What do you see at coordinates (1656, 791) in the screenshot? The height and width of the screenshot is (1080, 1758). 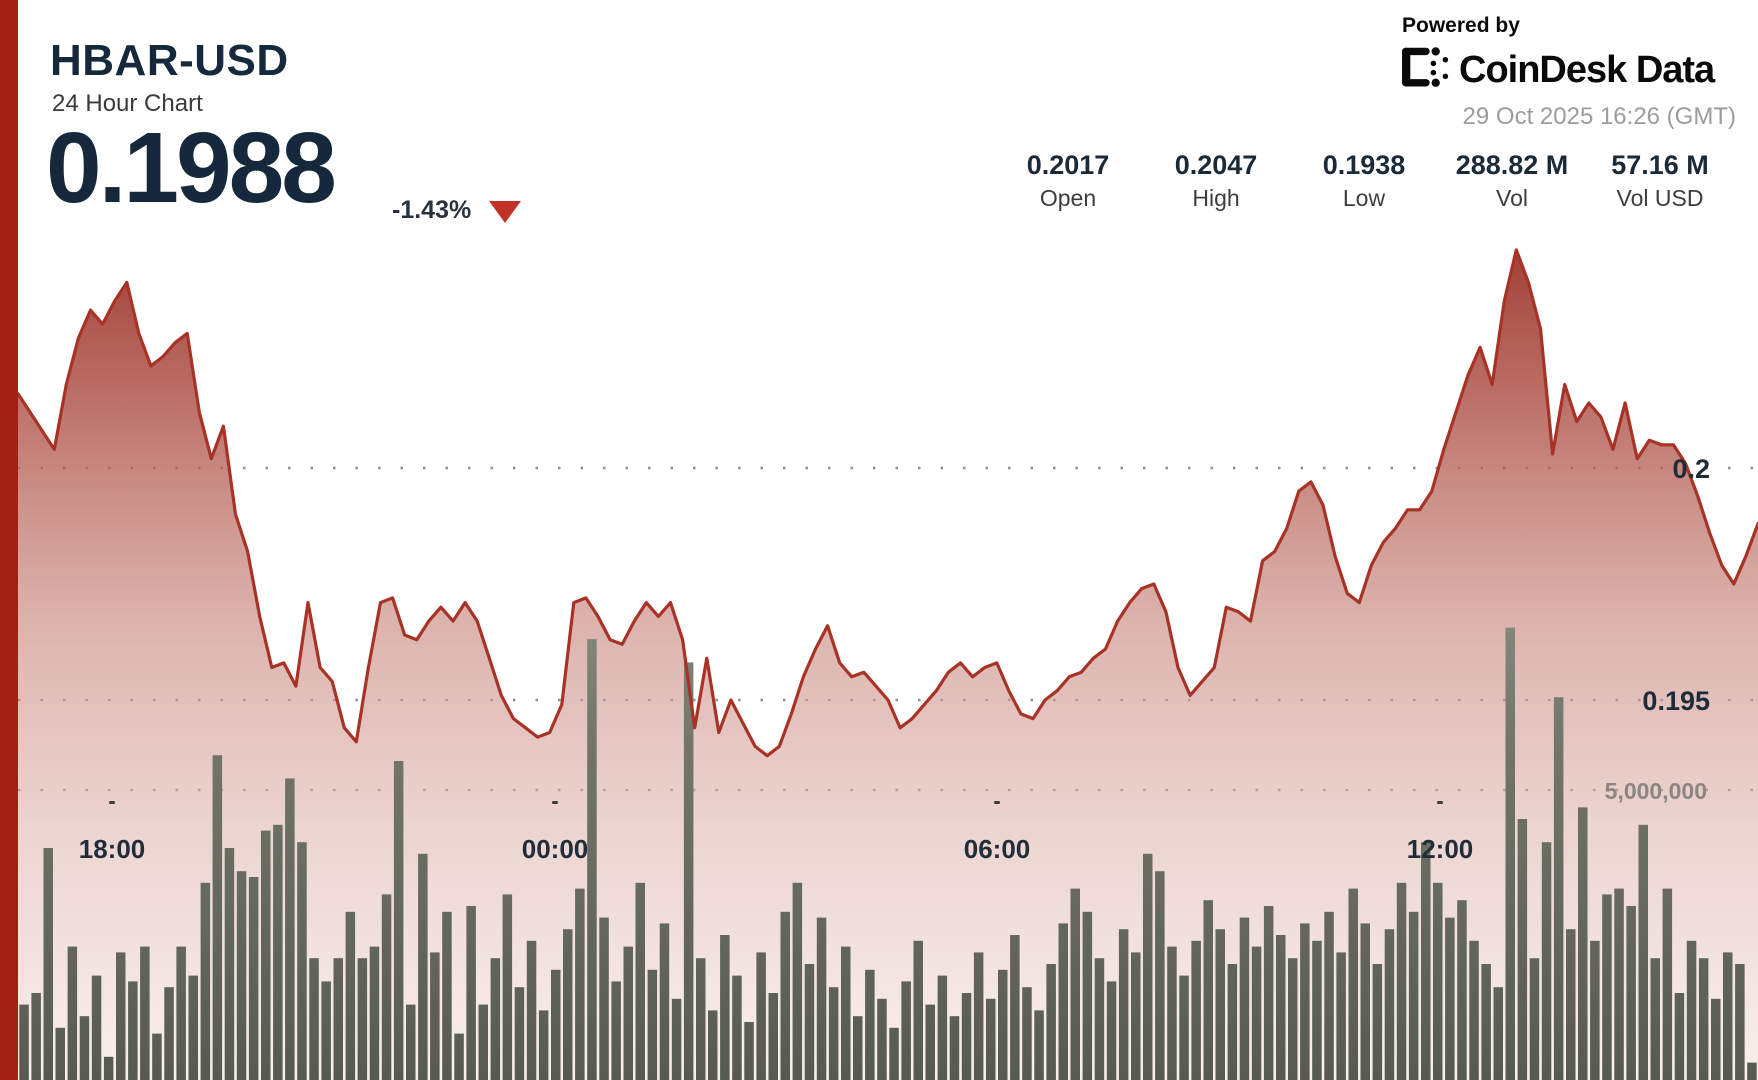 I see `volume-axis-label: 5,000,000` at bounding box center [1656, 791].